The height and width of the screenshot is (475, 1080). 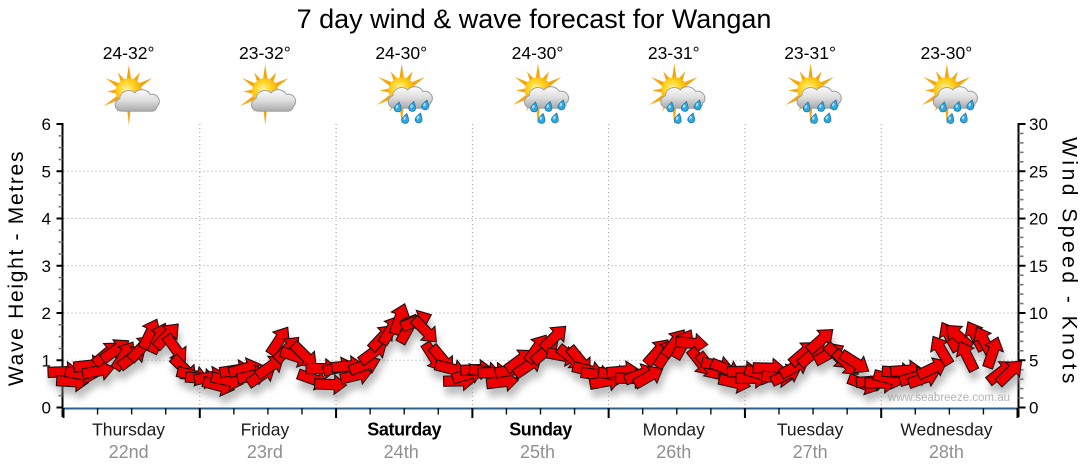 I want to click on svg-text: 25th, so click(x=537, y=452).